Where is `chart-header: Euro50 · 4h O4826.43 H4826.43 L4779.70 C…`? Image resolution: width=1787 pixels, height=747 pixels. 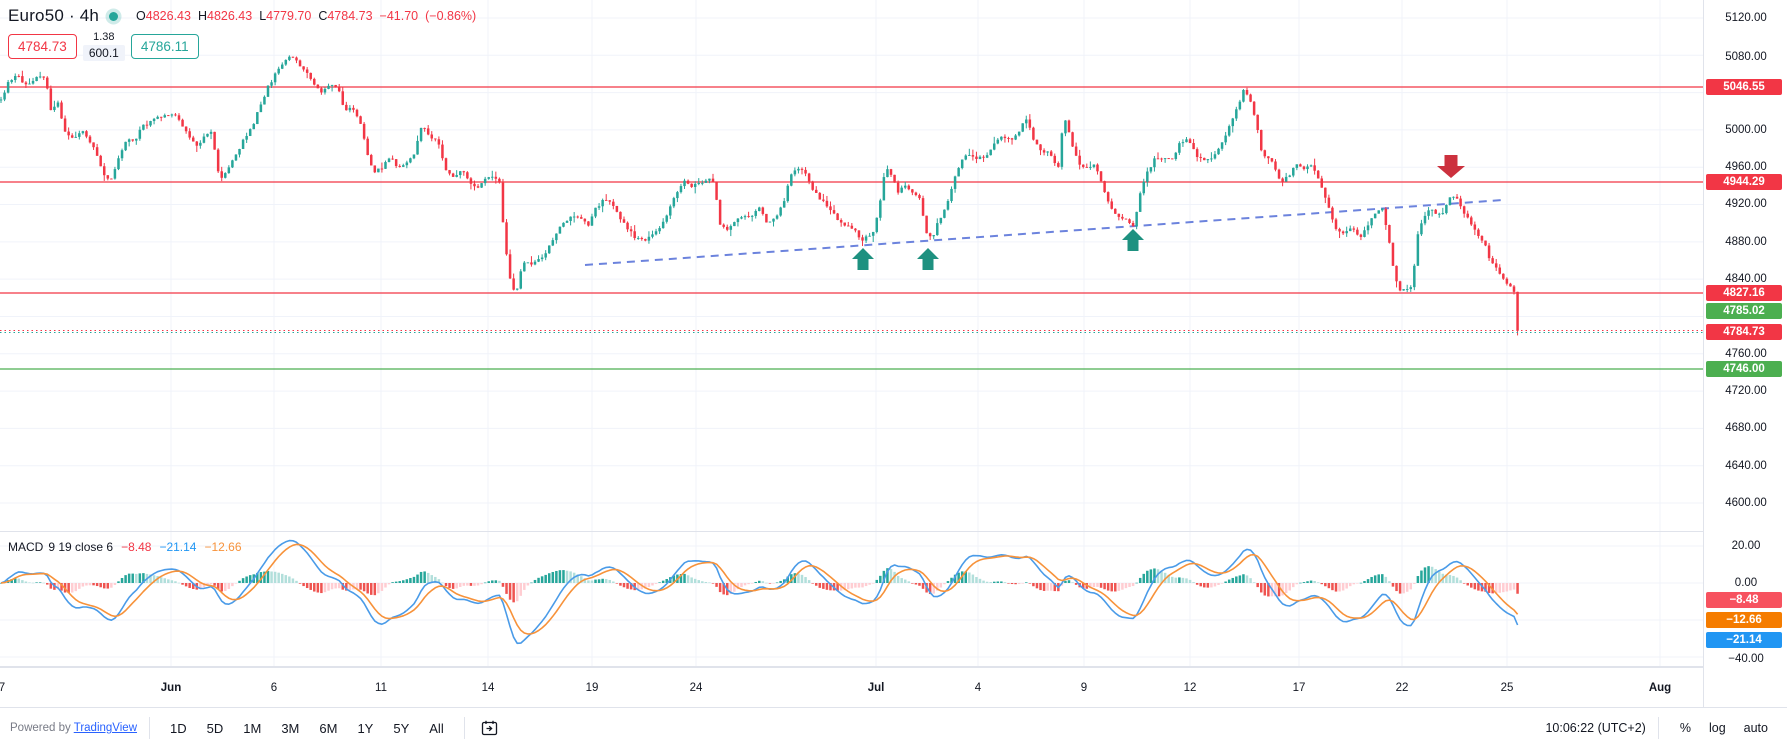 chart-header: Euro50 · 4h O4826.43 H4826.43 L4779.70 C… is located at coordinates (242, 33).